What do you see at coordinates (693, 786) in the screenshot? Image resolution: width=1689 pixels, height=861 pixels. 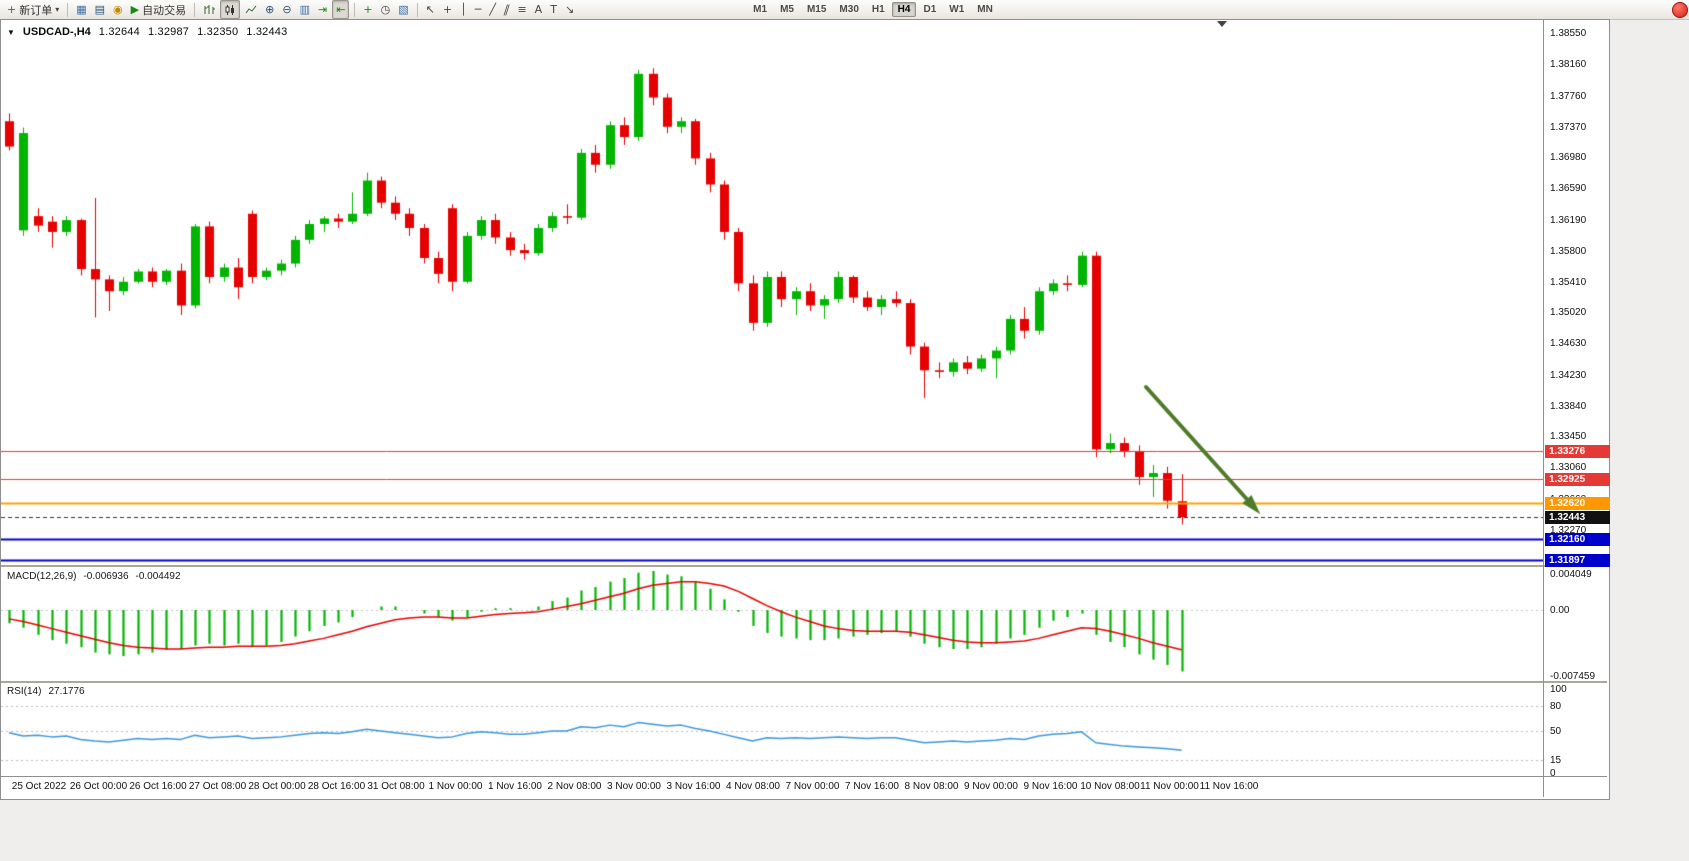 I see `time-axis-label: 3 Nov 16:00` at bounding box center [693, 786].